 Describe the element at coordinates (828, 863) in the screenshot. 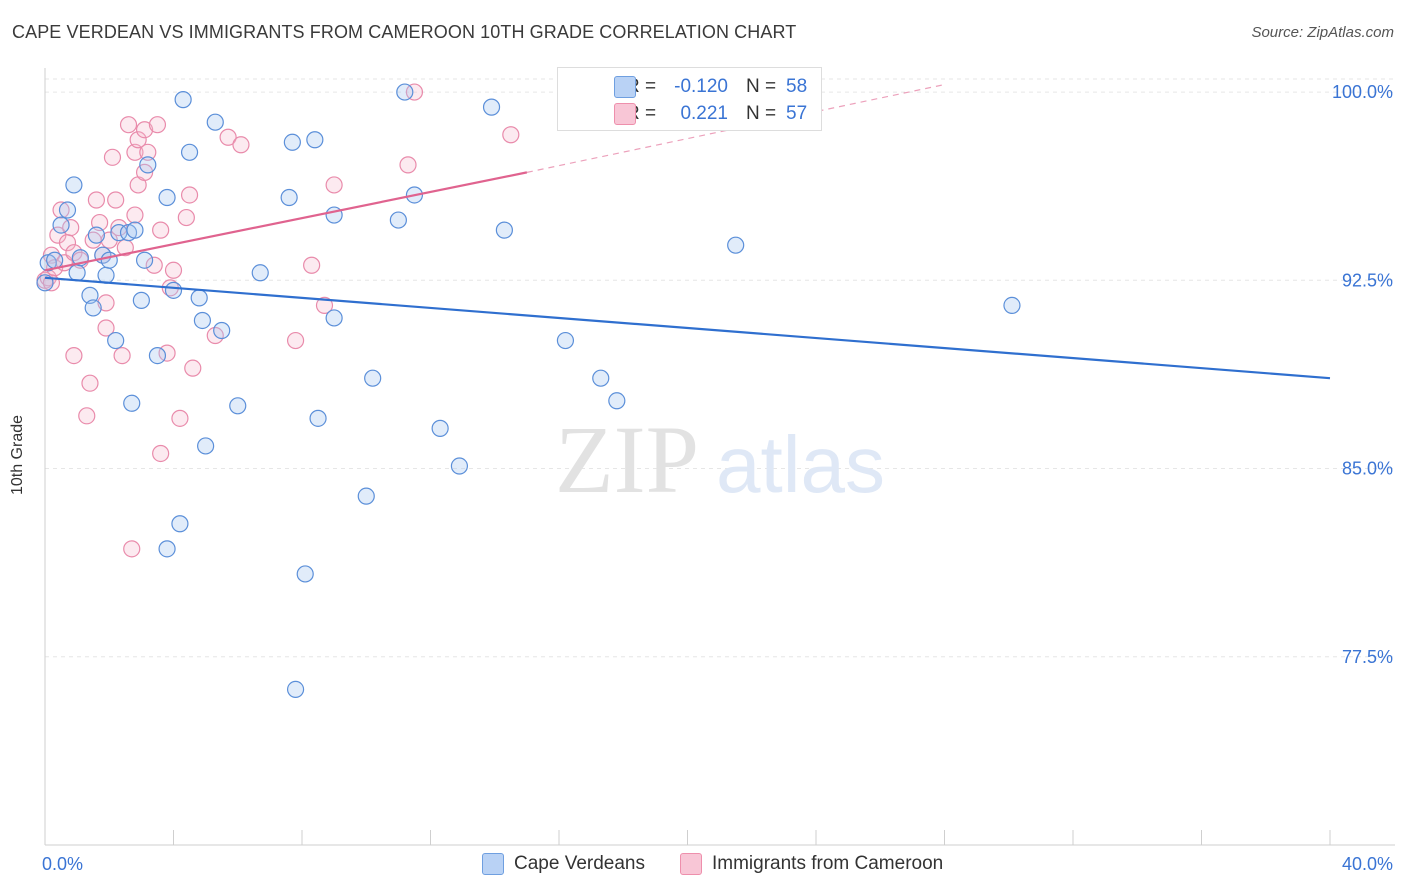

I see `bottom-legend-label: Immigrants from Cameroon` at that location.